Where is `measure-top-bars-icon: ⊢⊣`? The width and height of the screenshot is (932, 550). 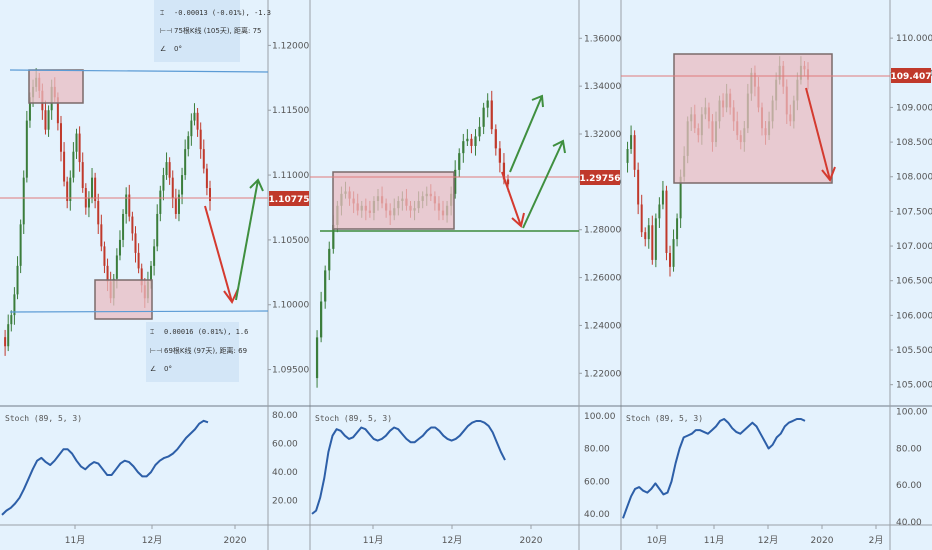 measure-top-bars-icon: ⊢⊣ is located at coordinates (166, 31).